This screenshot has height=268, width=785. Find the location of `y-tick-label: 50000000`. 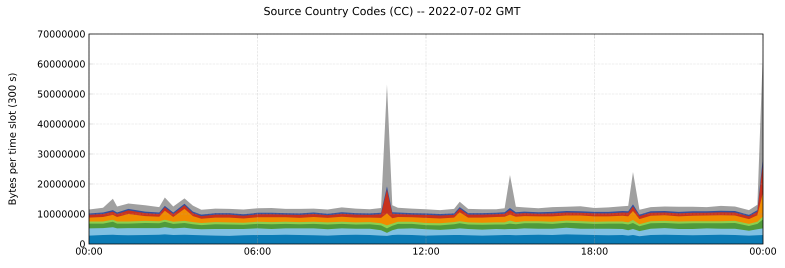

y-tick-label: 50000000 is located at coordinates (61, 94).